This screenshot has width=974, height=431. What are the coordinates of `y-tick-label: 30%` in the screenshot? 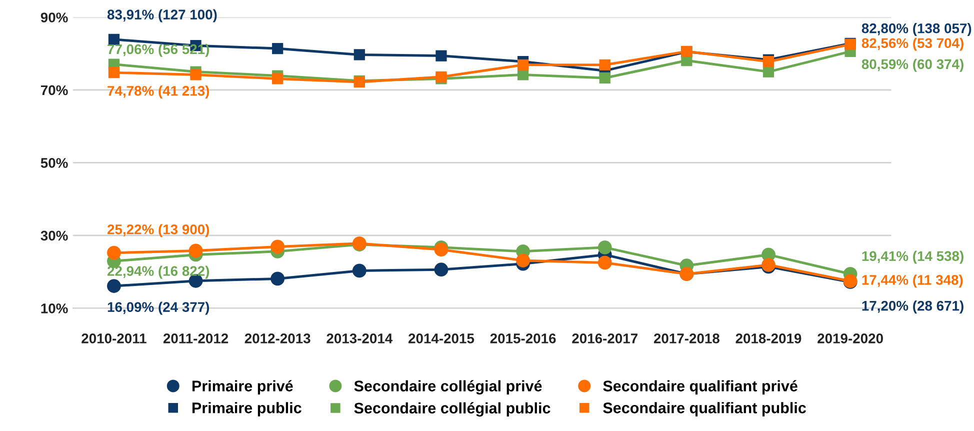 It's located at (54, 235).